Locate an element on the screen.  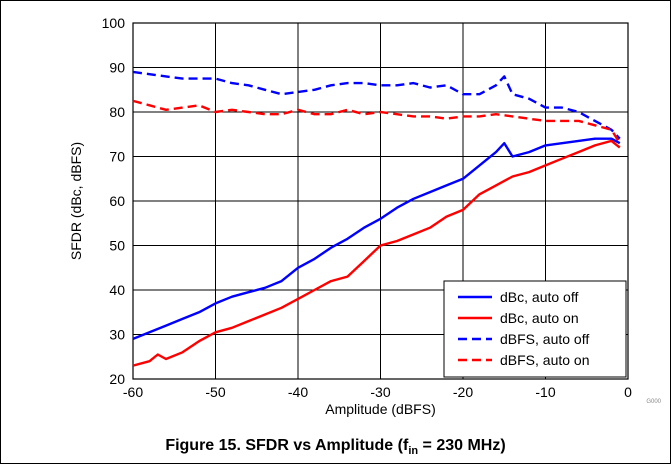
y-tick-label: 60 is located at coordinates (117, 201).